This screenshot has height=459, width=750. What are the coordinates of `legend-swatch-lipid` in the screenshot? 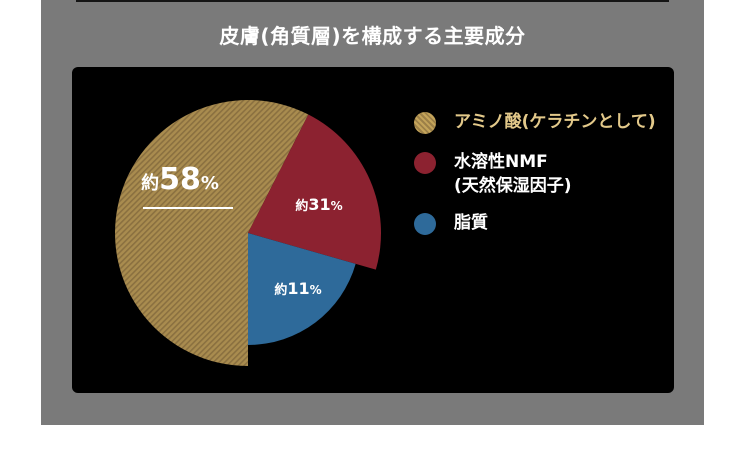 It's located at (425, 224).